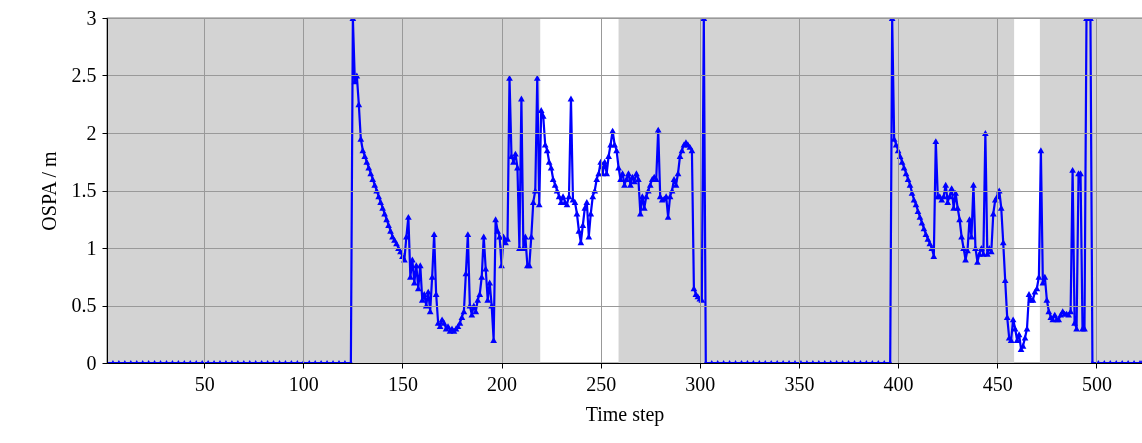 The width and height of the screenshot is (1142, 443). Describe the element at coordinates (601, 383) in the screenshot. I see `x-tick-label: 250` at that location.